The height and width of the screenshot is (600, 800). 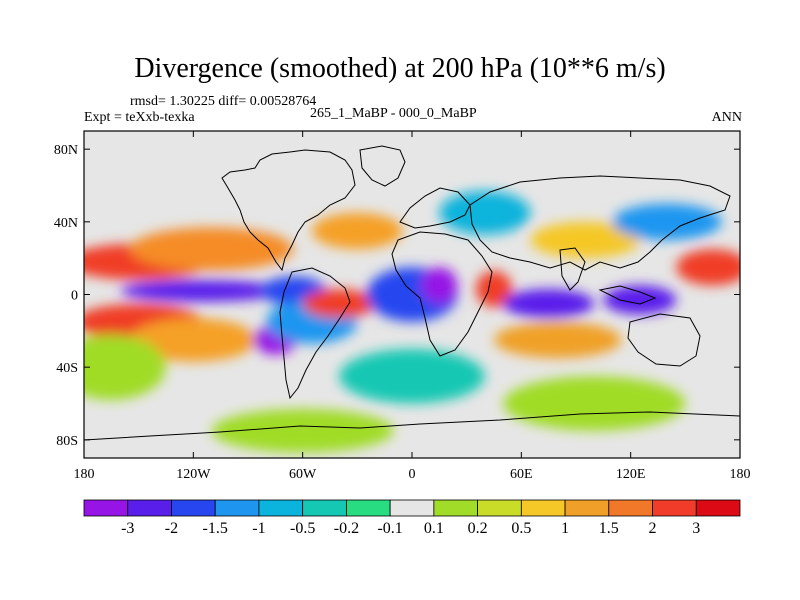 I want to click on coastline-south-america, so click(x=315, y=333).